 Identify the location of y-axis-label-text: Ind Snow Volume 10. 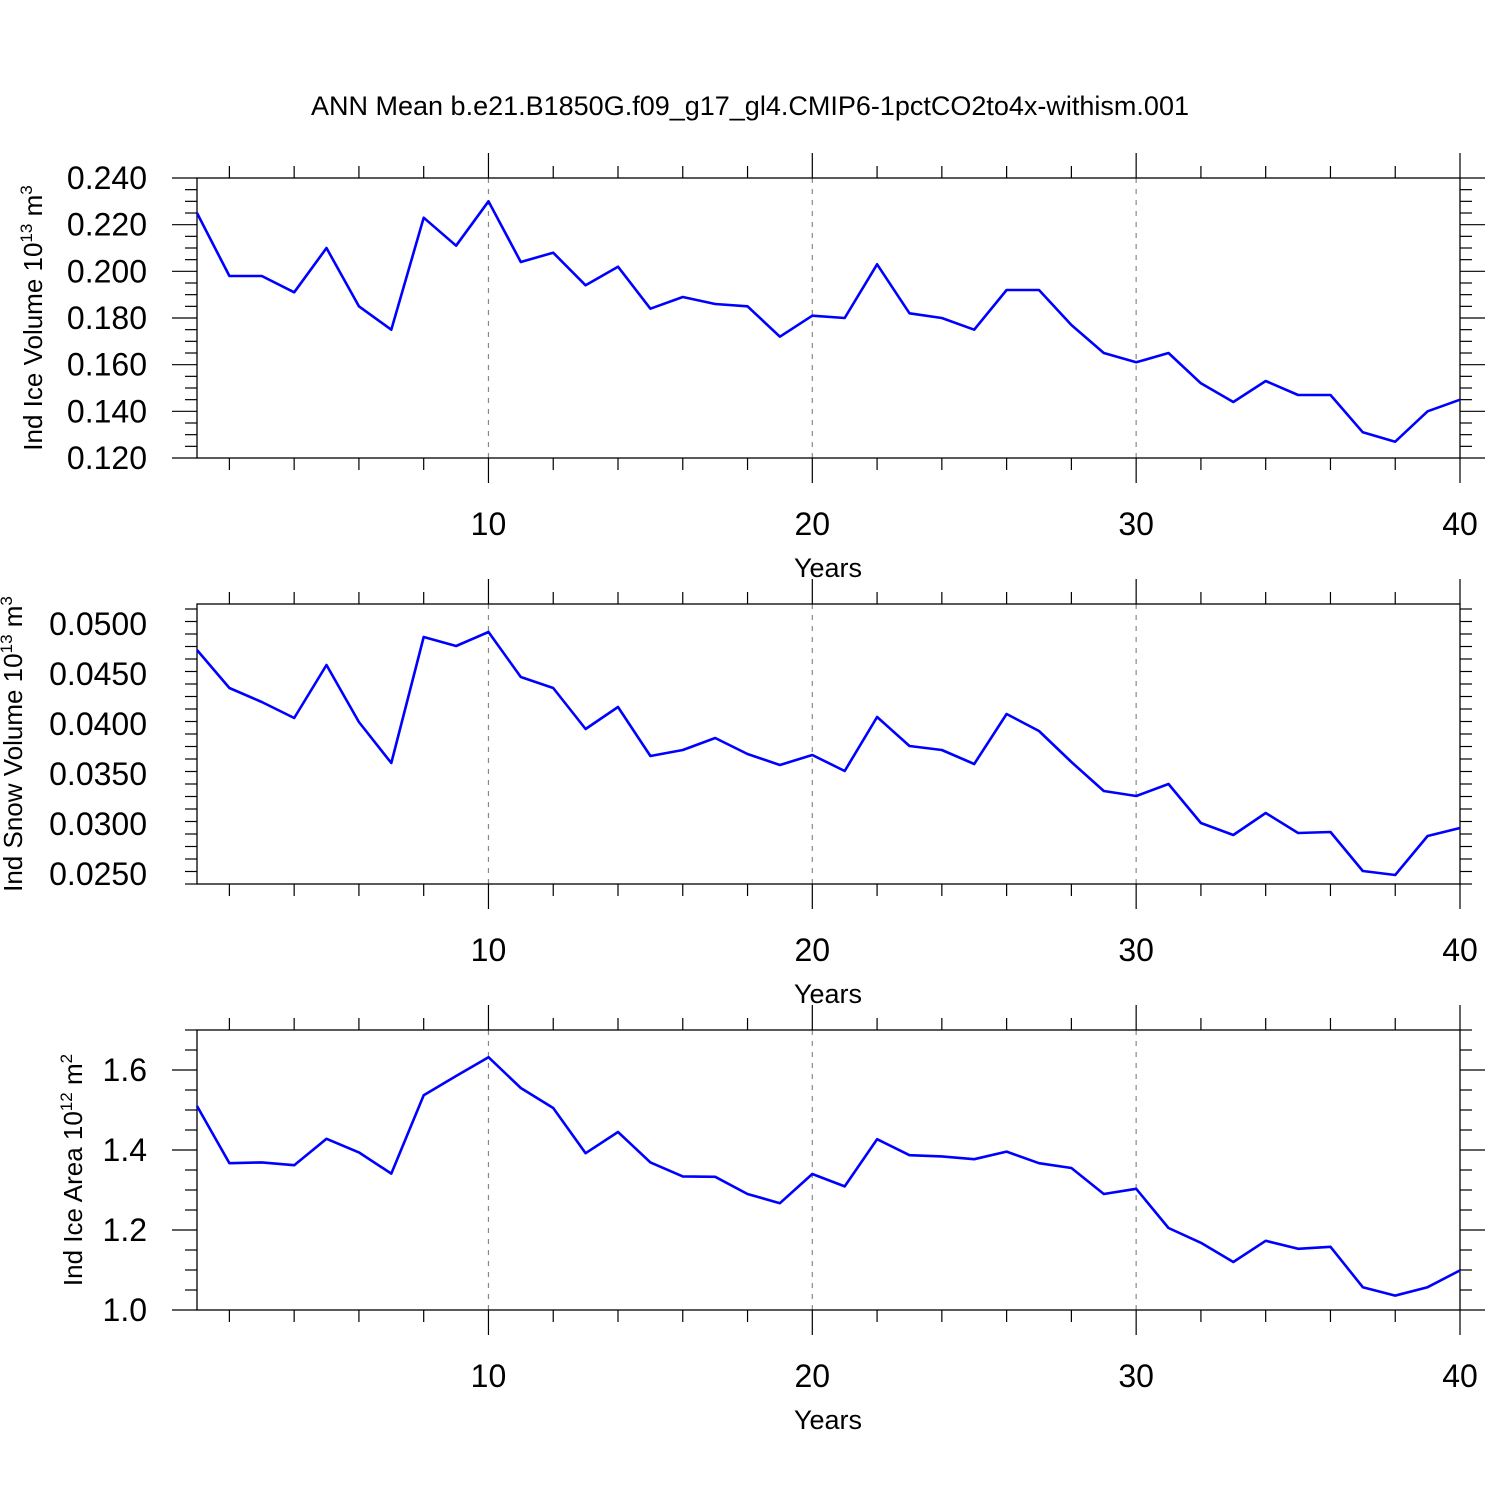
(14, 772).